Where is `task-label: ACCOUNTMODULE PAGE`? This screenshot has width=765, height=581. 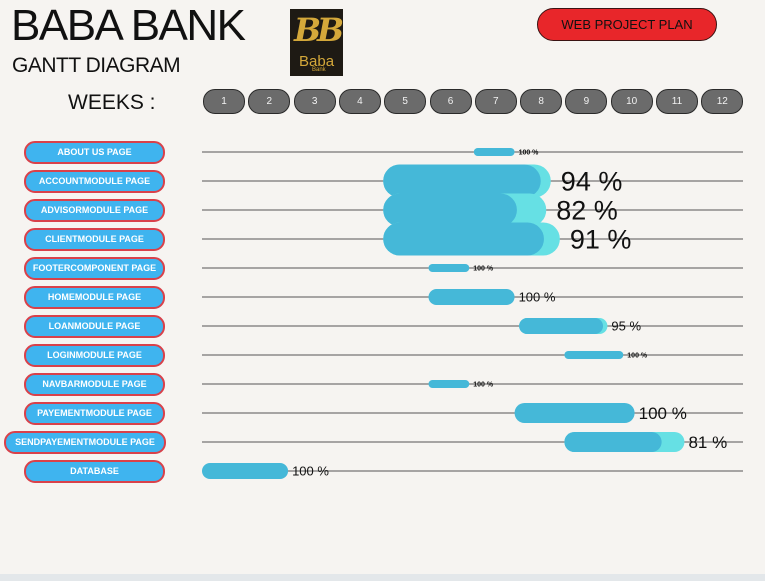
task-label: ACCOUNTMODULE PAGE is located at coordinates (94, 181).